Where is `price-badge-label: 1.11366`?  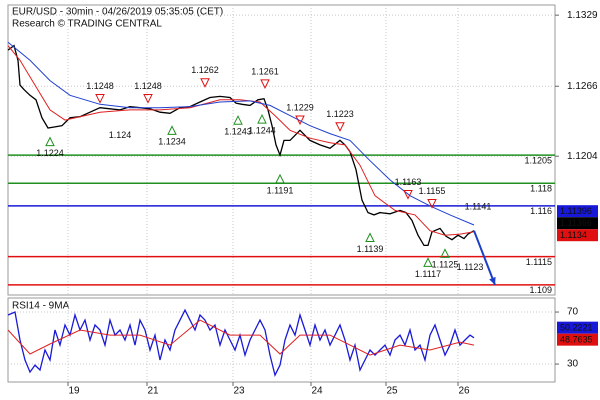 price-badge-label: 1.11366 is located at coordinates (576, 223).